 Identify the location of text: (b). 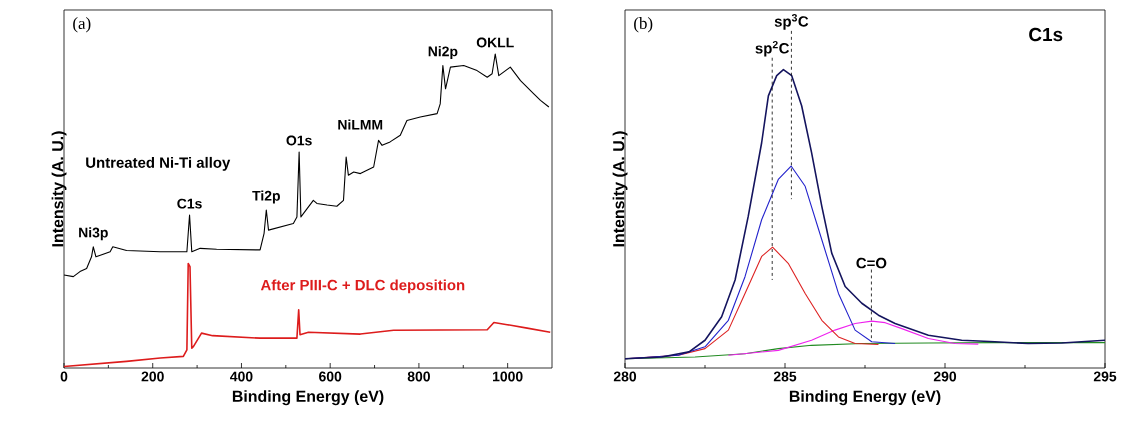
(643, 25).